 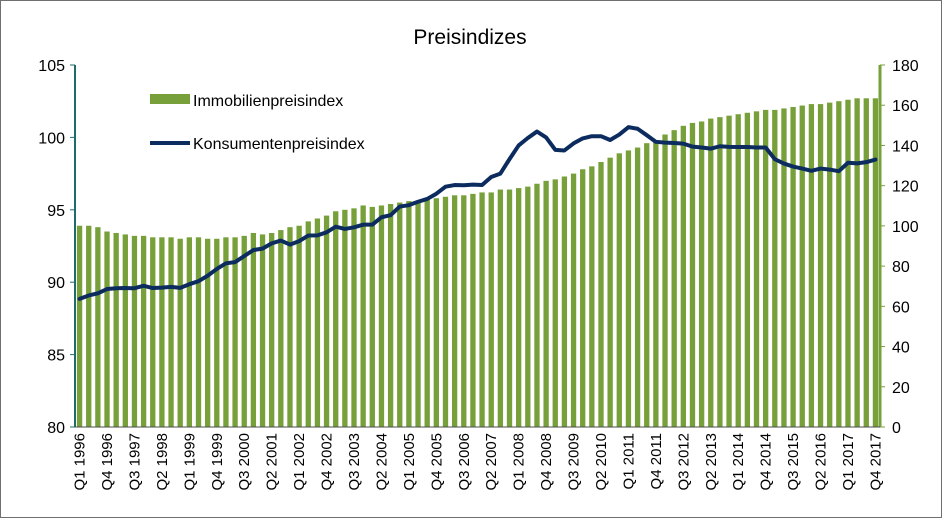 I want to click on category-label: Q2 2016, so click(x=821, y=462).